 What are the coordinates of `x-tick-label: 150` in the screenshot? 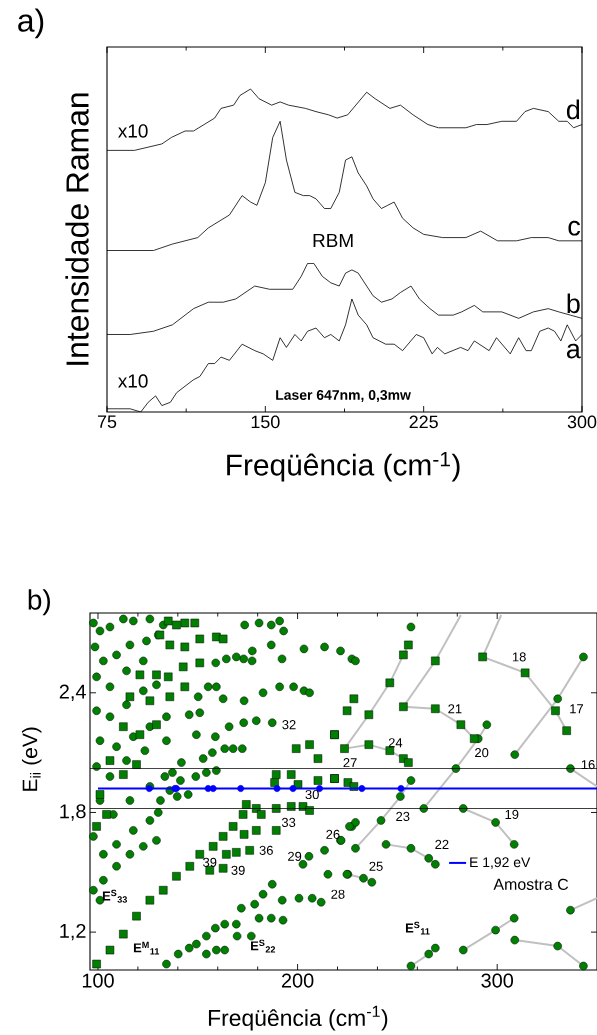 It's located at (265, 422).